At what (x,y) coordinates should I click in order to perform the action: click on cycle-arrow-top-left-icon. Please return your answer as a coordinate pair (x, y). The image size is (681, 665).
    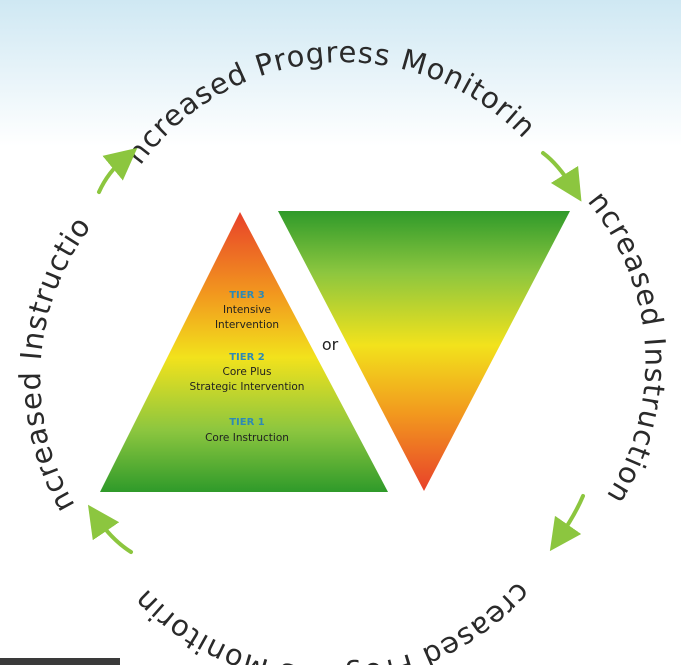
    Looking at the image, I should click on (117, 170).